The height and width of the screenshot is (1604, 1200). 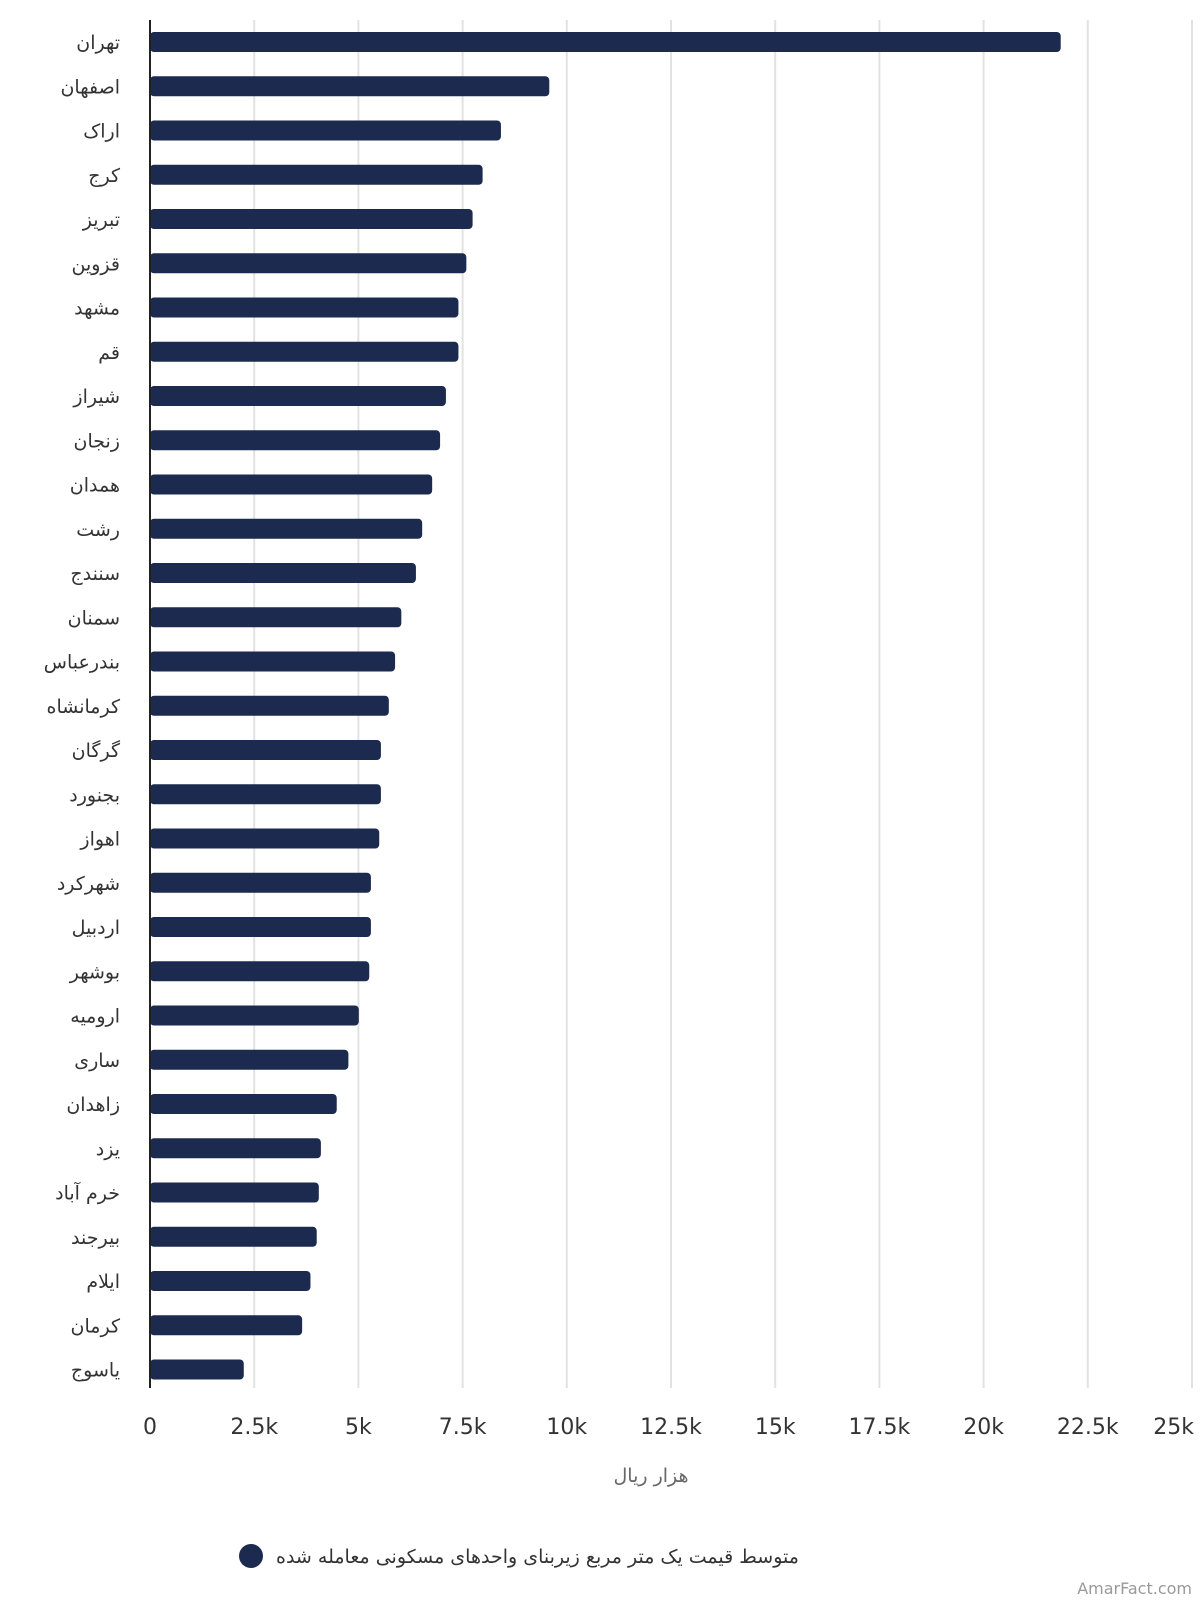 I want to click on category-label: بجنورد, so click(x=94, y=795).